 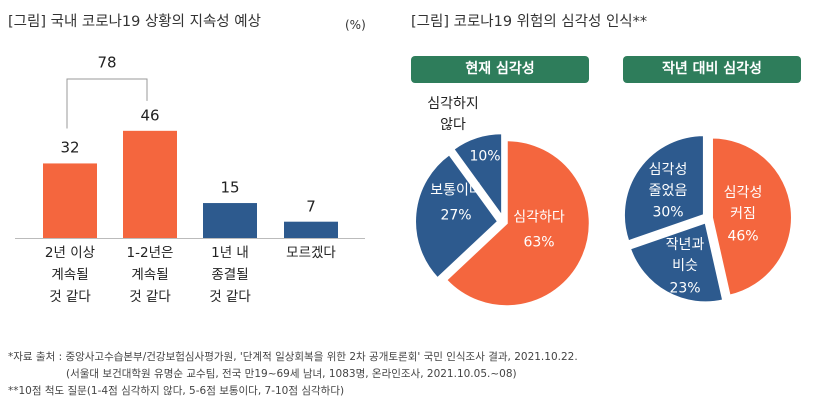 I want to click on pie-slice-label: 심각성 커짐, so click(x=743, y=203).